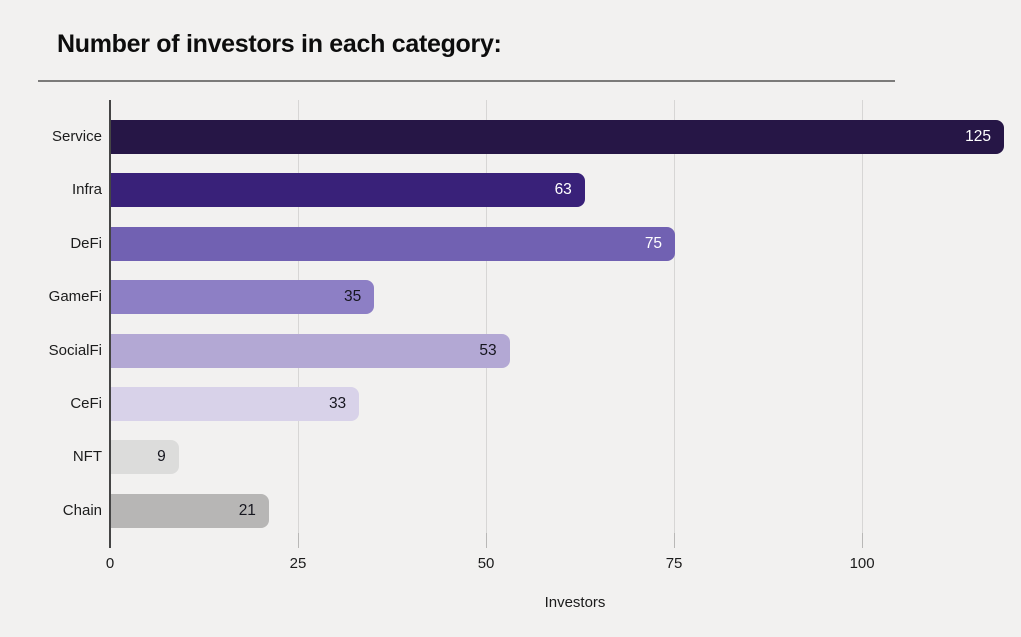 Image resolution: width=1021 pixels, height=637 pixels. Describe the element at coordinates (488, 350) in the screenshot. I see `bar-value-label: 53` at that location.